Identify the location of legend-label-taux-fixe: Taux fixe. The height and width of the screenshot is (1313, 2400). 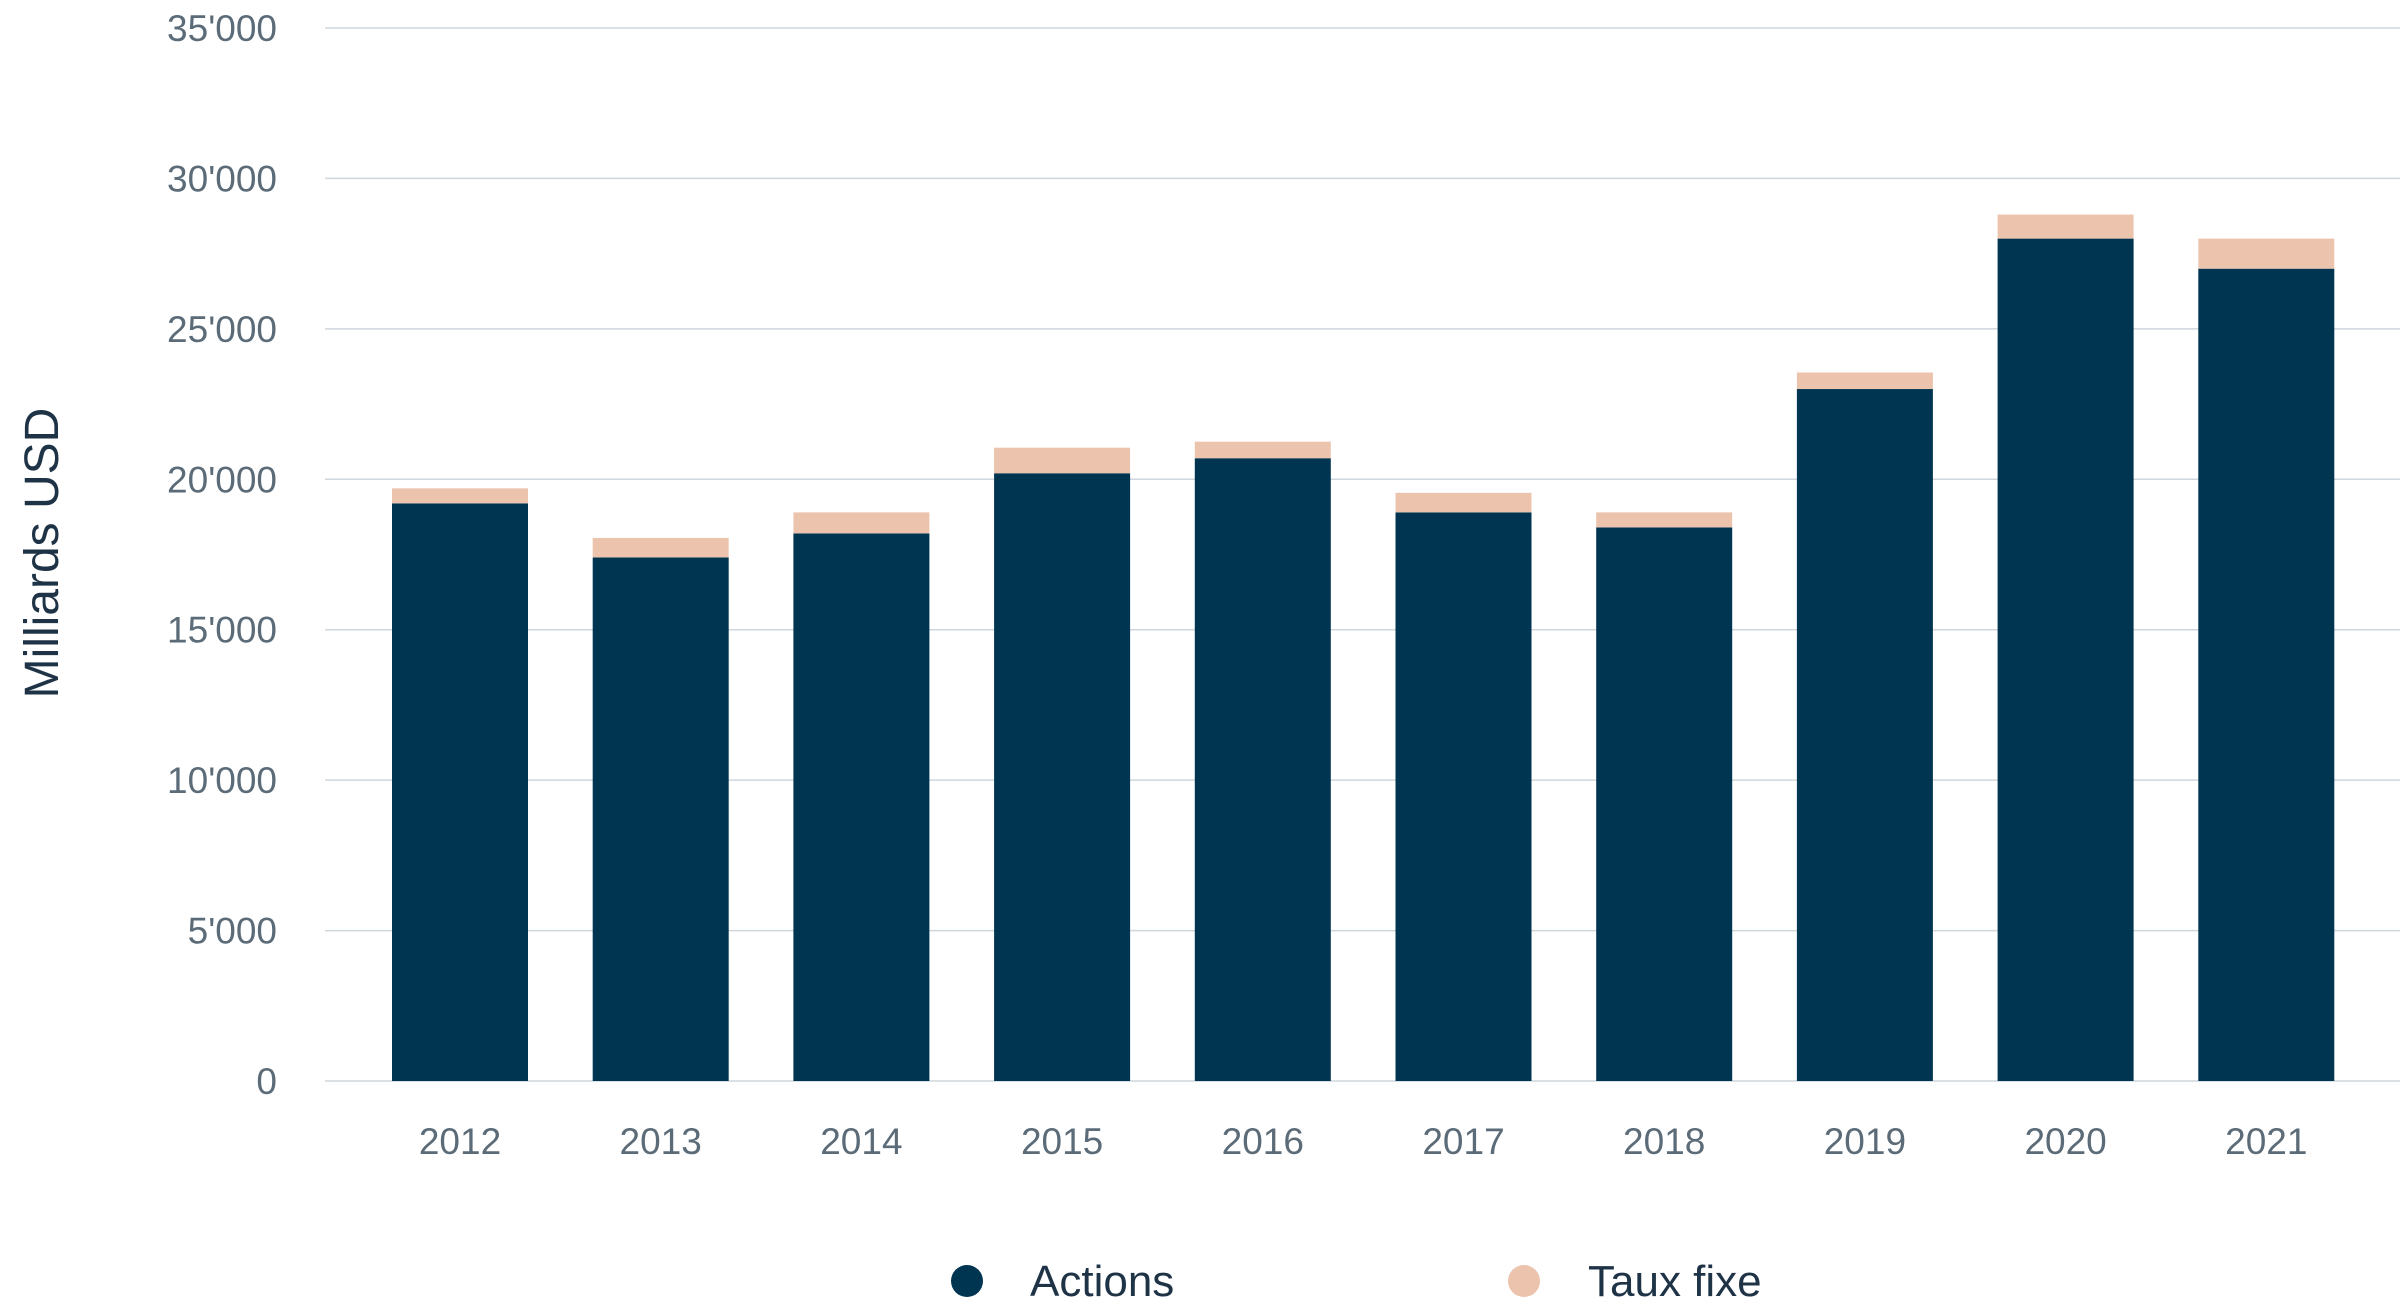
(1675, 1281).